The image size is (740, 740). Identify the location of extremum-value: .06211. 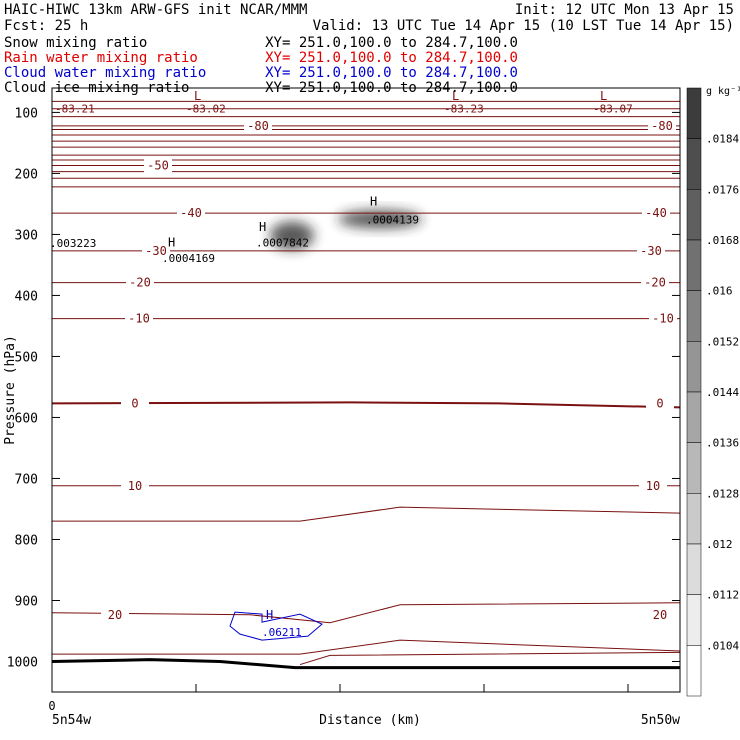
(282, 632).